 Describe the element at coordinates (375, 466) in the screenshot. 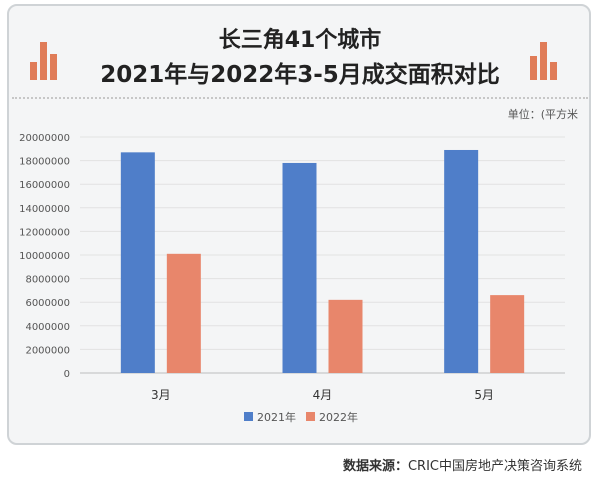

I see `source-label: 数据来源：` at that location.